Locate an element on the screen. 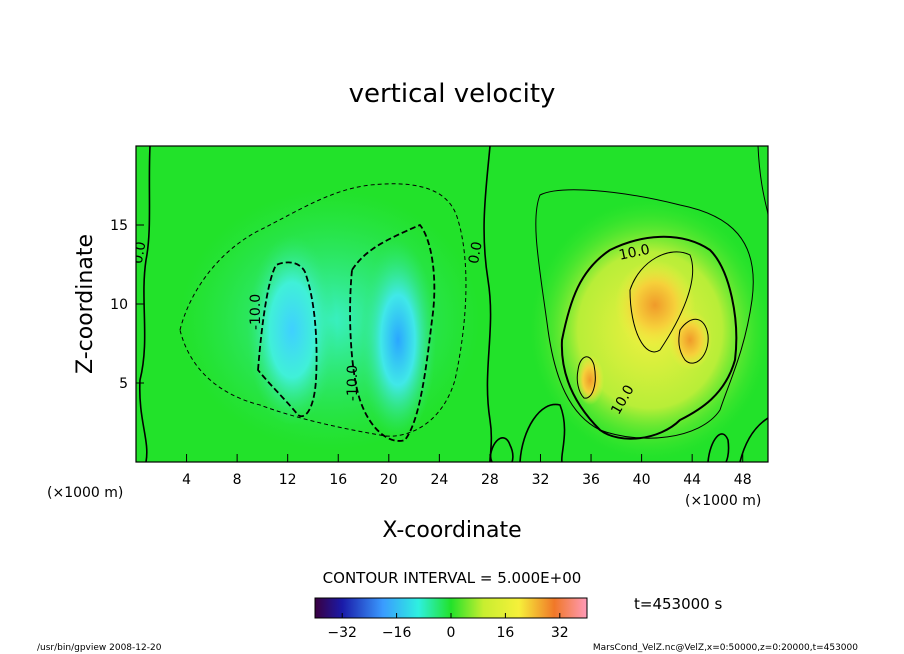  contour-interval-label: CONTOUR INTERVAL = 5.000E+00 is located at coordinates (452, 578).